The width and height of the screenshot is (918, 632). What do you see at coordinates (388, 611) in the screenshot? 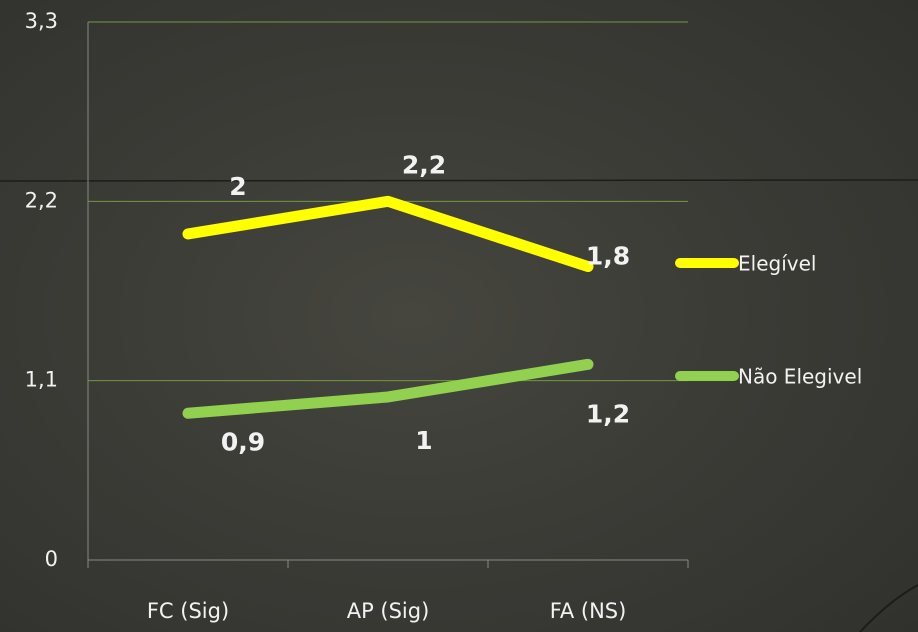
I see `x-tick-label: AP (Sig)` at bounding box center [388, 611].